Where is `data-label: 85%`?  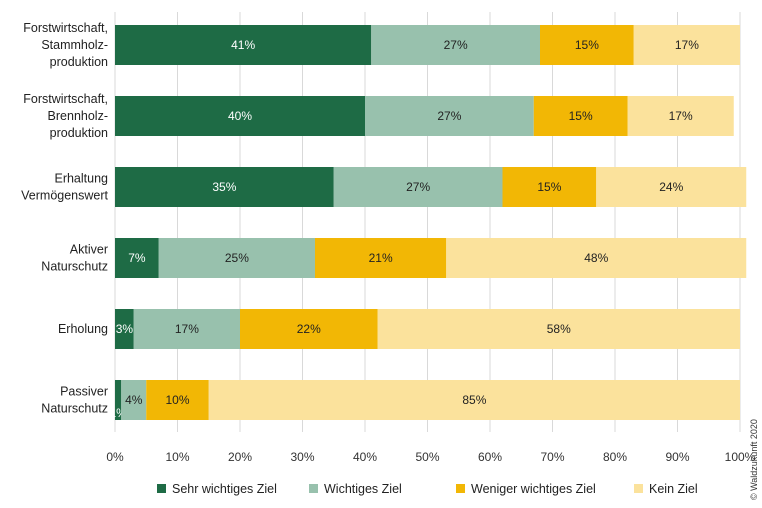
data-label: 85% is located at coordinates (474, 400).